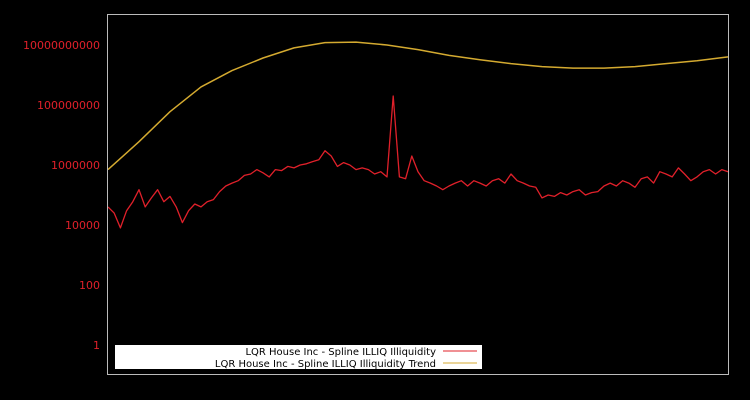  I want to click on legend-label-illiquidity: LQR House Inc - Spline ILLIQ Illiquidity, so click(340, 352).